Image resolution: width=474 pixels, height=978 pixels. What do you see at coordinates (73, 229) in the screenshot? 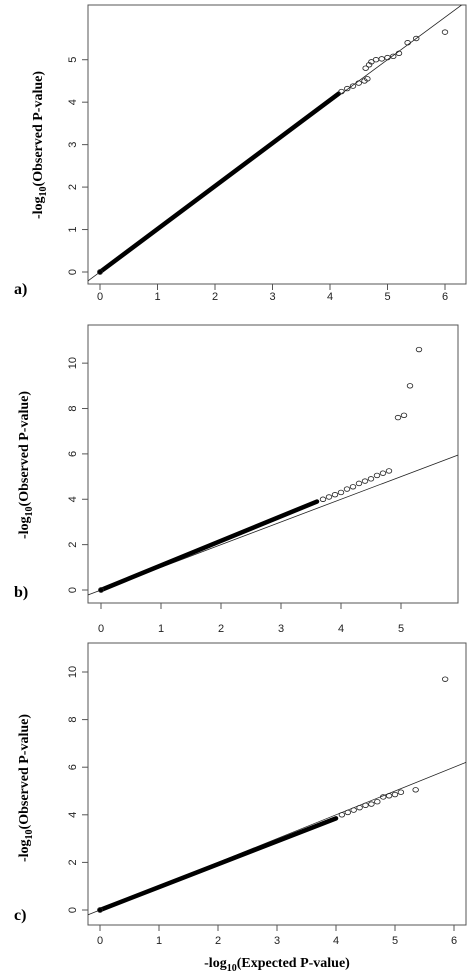
I see `y-tick-label: 1` at bounding box center [73, 229].